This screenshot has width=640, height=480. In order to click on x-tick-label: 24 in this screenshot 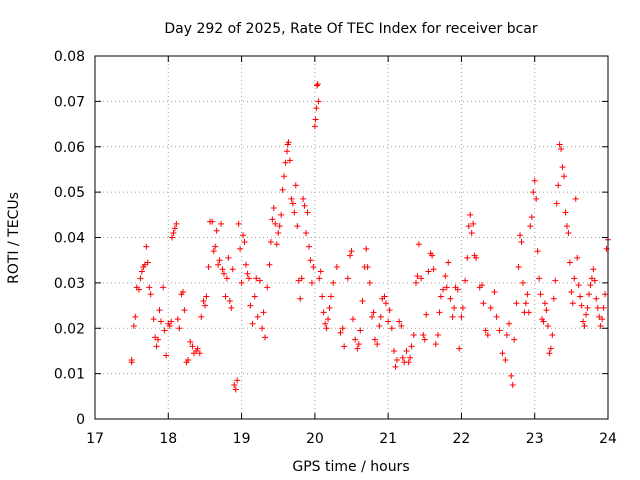, I will do `click(608, 439)`.